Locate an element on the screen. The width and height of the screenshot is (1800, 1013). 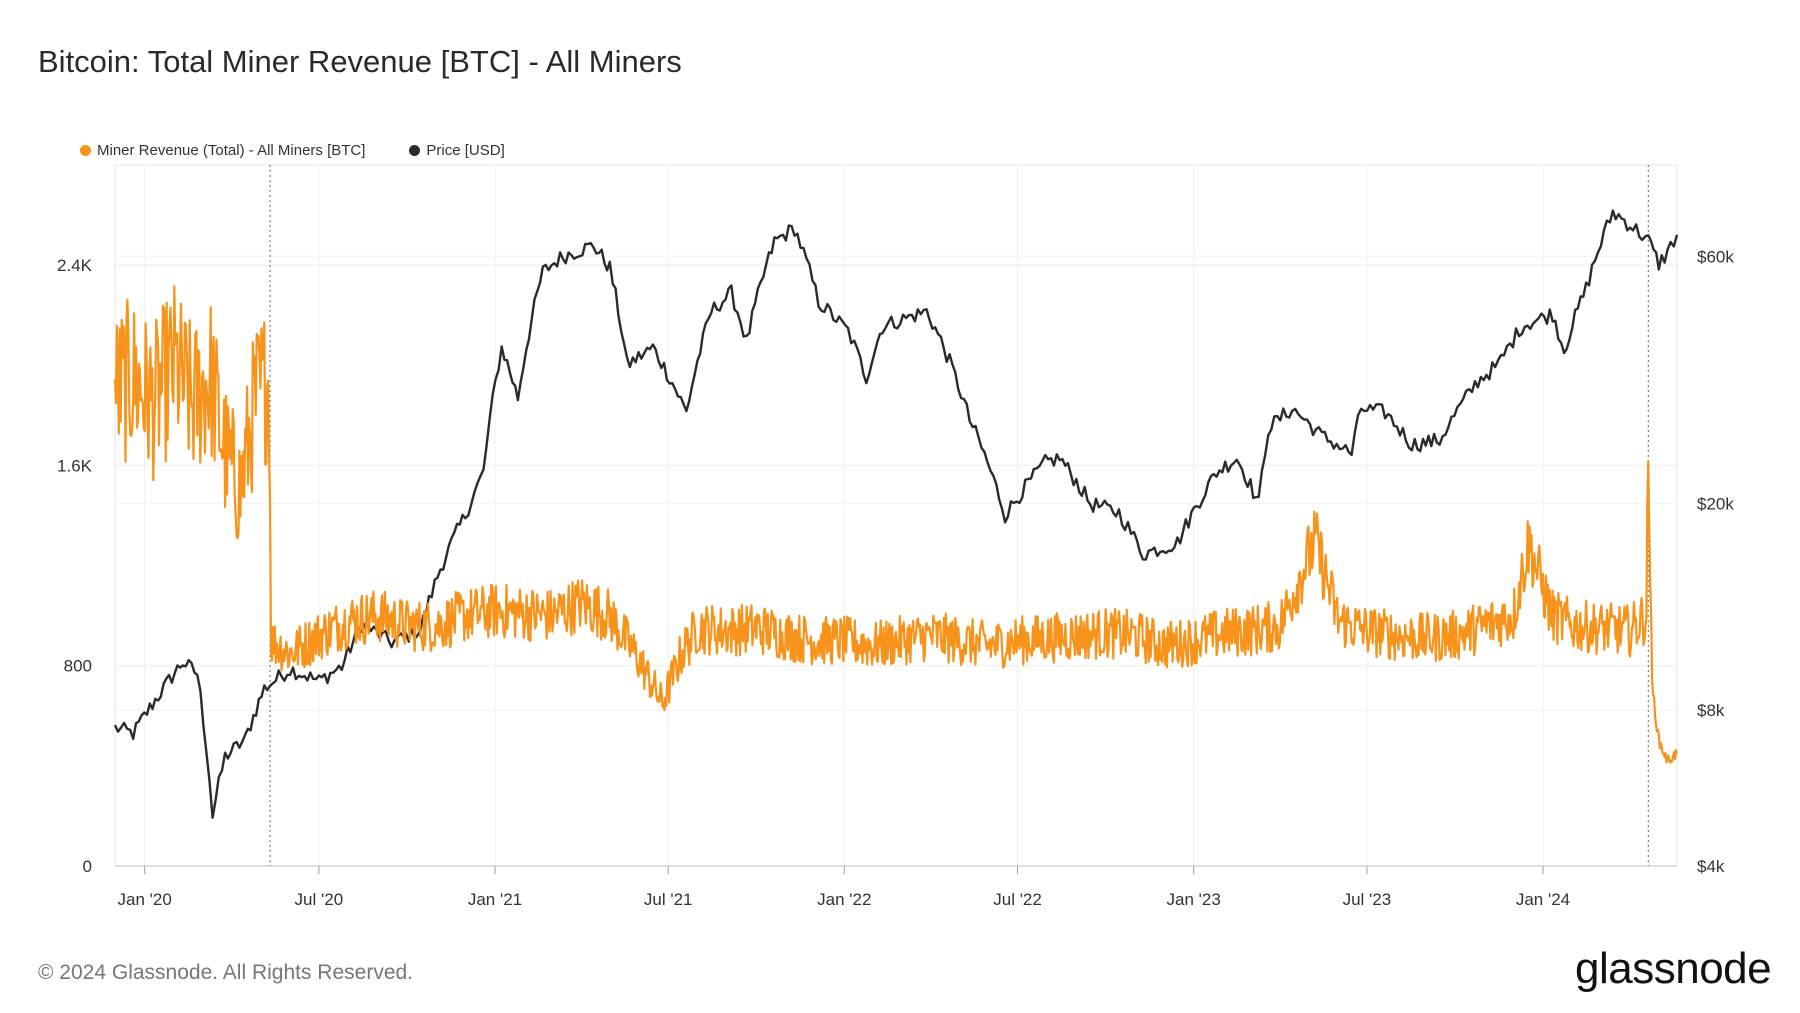
y-right-tick-label: $8k is located at coordinates (1711, 710).